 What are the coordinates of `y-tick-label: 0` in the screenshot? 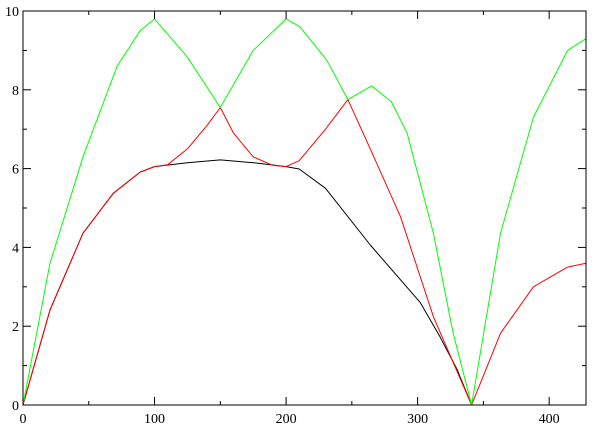 It's located at (15, 406).